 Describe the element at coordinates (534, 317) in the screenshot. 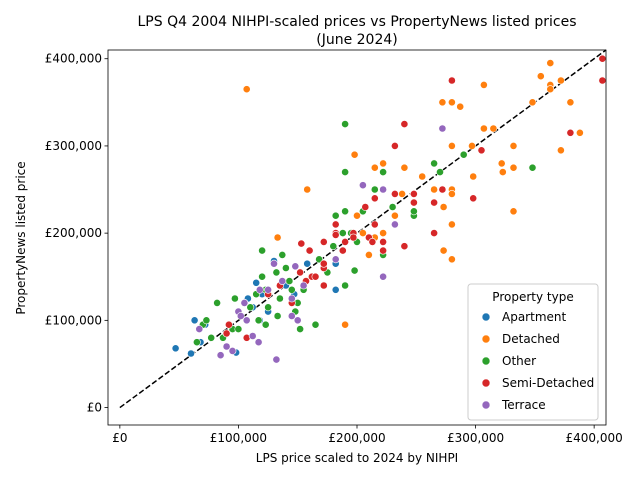

I see `legend-label-0: Apartment` at that location.